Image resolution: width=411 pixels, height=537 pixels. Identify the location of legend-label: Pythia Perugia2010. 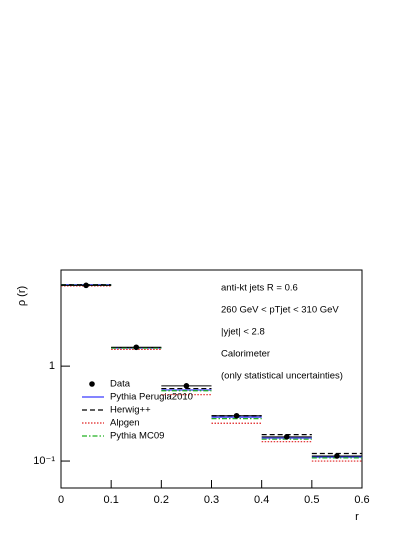
(151, 397).